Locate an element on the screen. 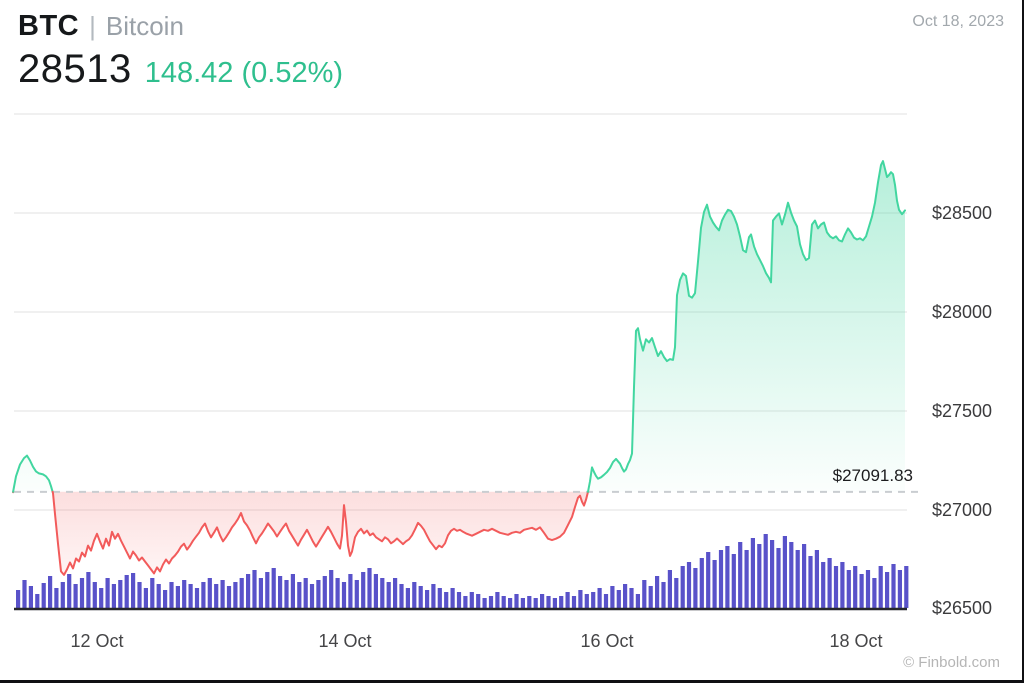 Image resolution: width=1024 pixels, height=683 pixels. y-axis-label: $27000 is located at coordinates (962, 510).